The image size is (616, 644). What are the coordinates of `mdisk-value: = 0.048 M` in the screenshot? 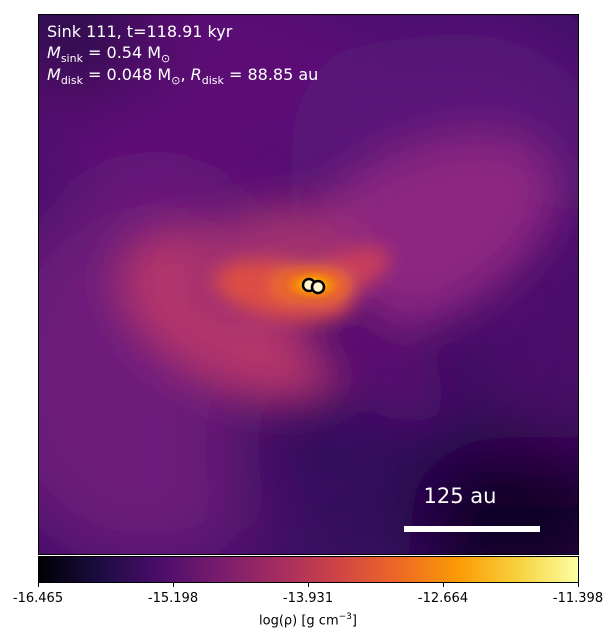 It's located at (127, 74).